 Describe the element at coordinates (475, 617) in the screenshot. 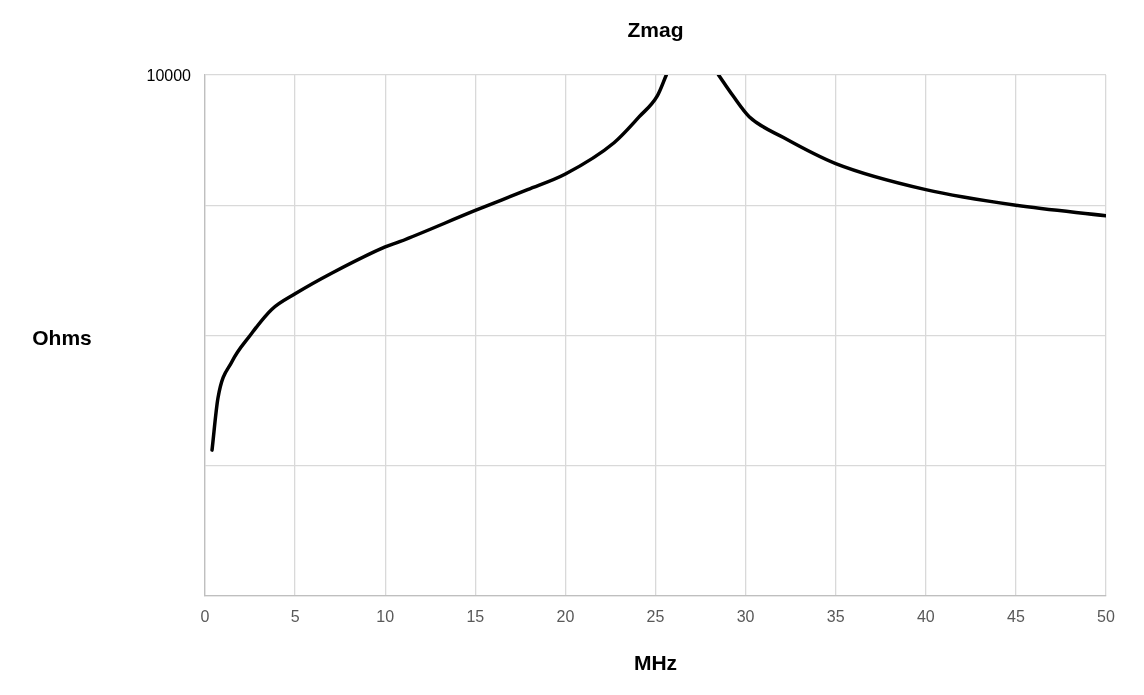

I see `x-tick-label: 15` at that location.